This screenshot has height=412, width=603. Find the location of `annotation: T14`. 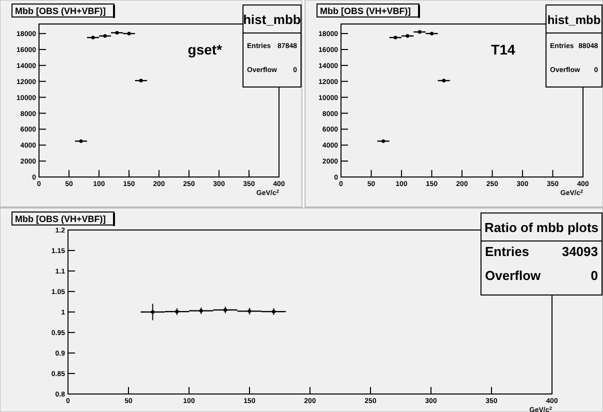

annotation: T14 is located at coordinates (503, 50).